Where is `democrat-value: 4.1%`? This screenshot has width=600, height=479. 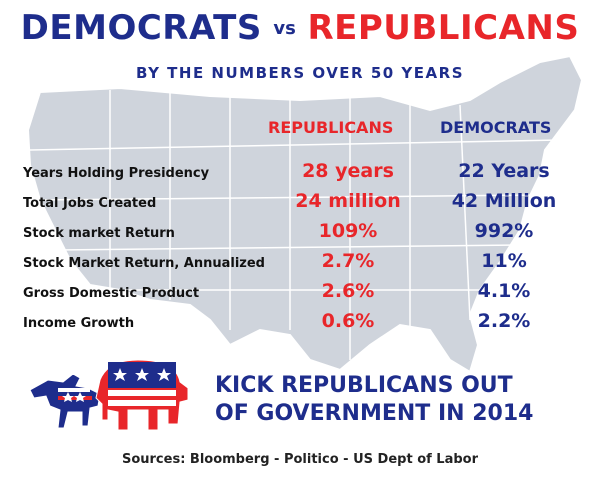
democrat-value: 4.1% is located at coordinates (504, 291).